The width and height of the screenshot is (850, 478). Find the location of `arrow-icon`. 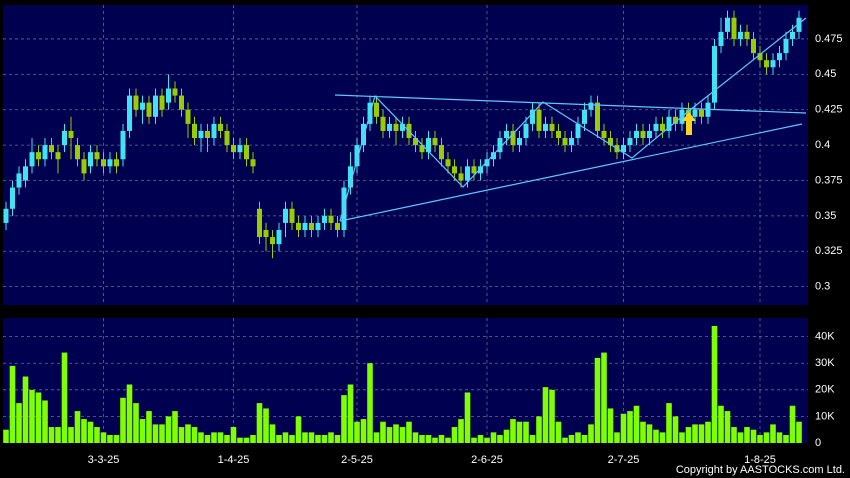

arrow-icon is located at coordinates (689, 123).